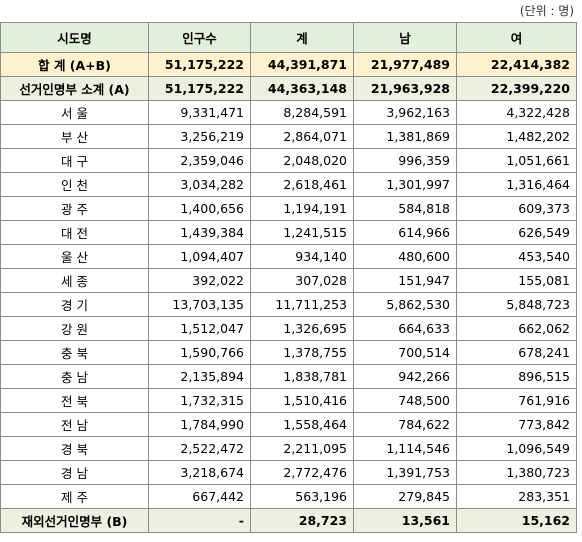  I want to click on number-cell: 761,916, so click(516, 400).